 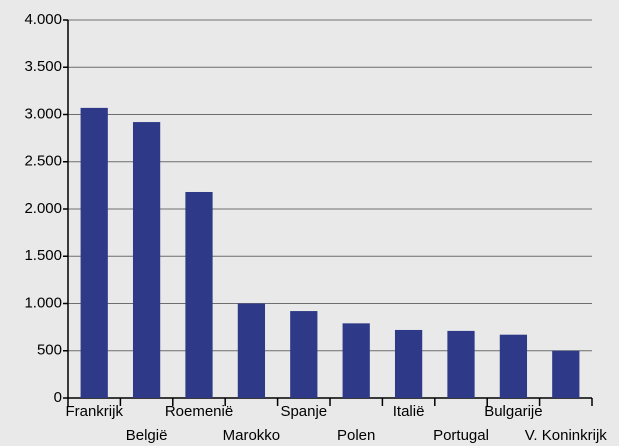 I want to click on x-tick-label: Portugal, so click(x=461, y=435).